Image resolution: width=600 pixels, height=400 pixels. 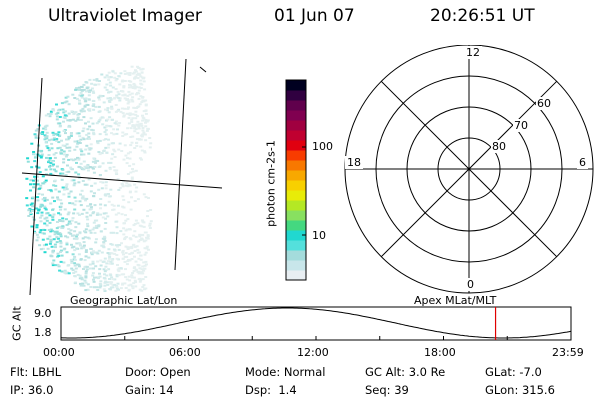 I want to click on date-label: 01 Jun 07, so click(x=314, y=16).